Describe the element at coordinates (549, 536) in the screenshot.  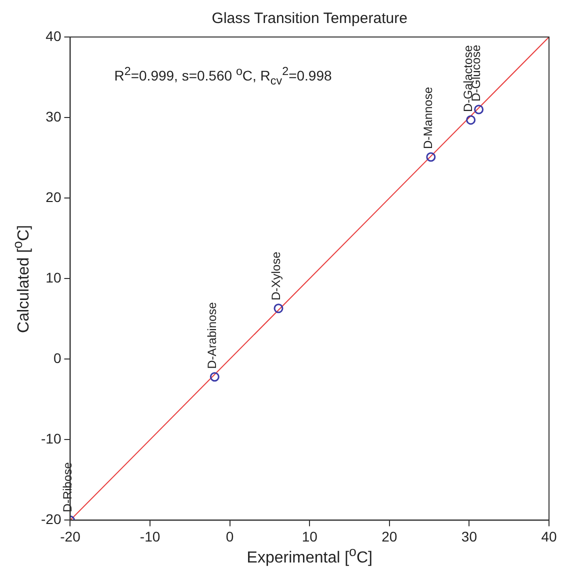
I see `x-tick-label: 40` at that location.